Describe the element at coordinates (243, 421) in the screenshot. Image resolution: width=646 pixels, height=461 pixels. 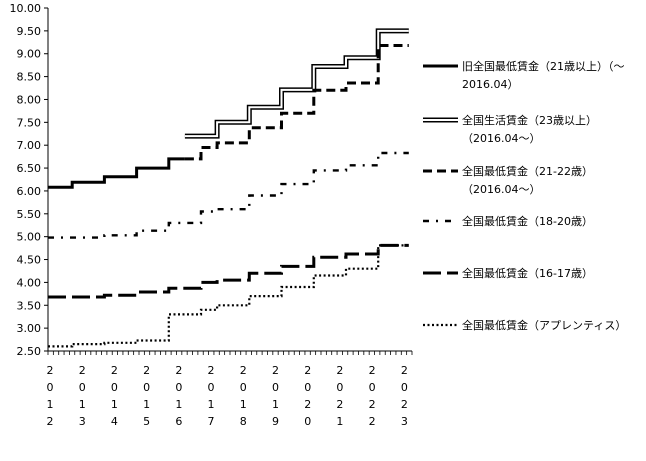
I see `x-tick-label: 8` at that location.